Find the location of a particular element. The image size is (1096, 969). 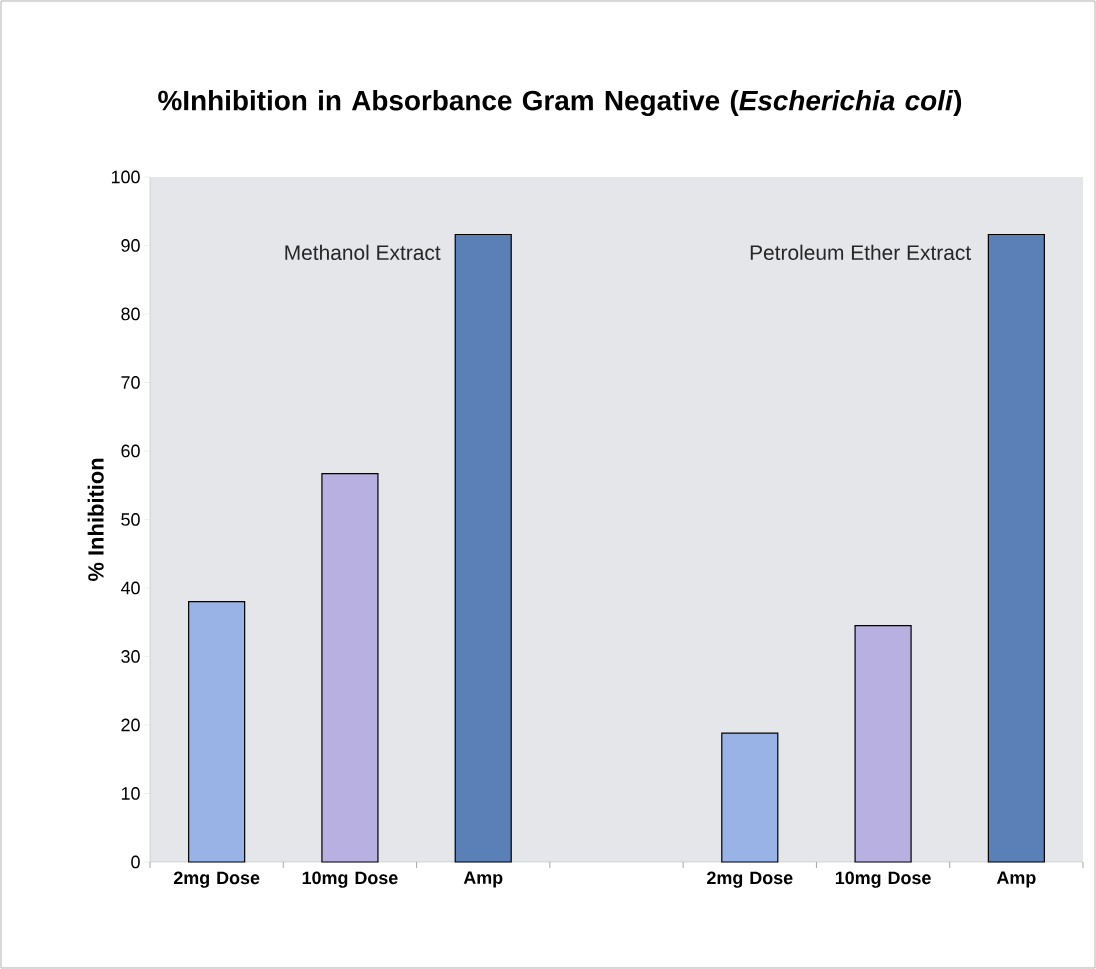

y-axis-title: % Inhibition is located at coordinates (95, 520).